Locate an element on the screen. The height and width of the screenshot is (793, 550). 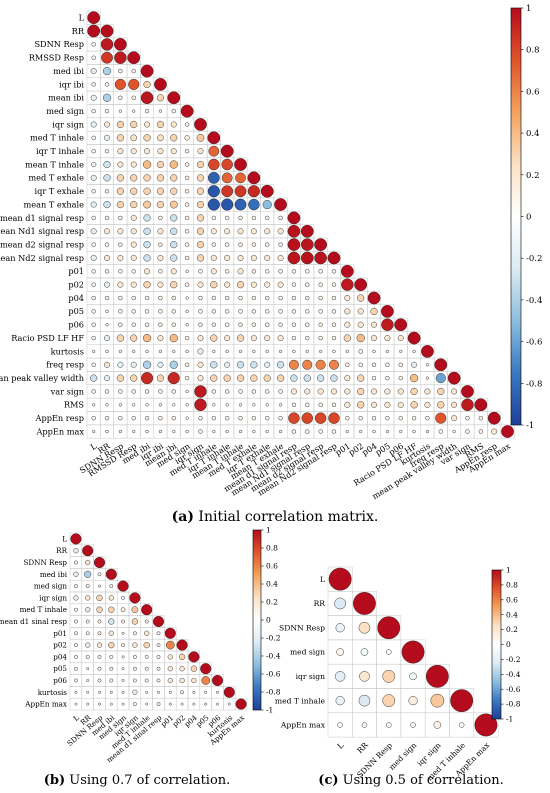
colorbar-tick-label: -0.2 is located at coordinates (273, 638).